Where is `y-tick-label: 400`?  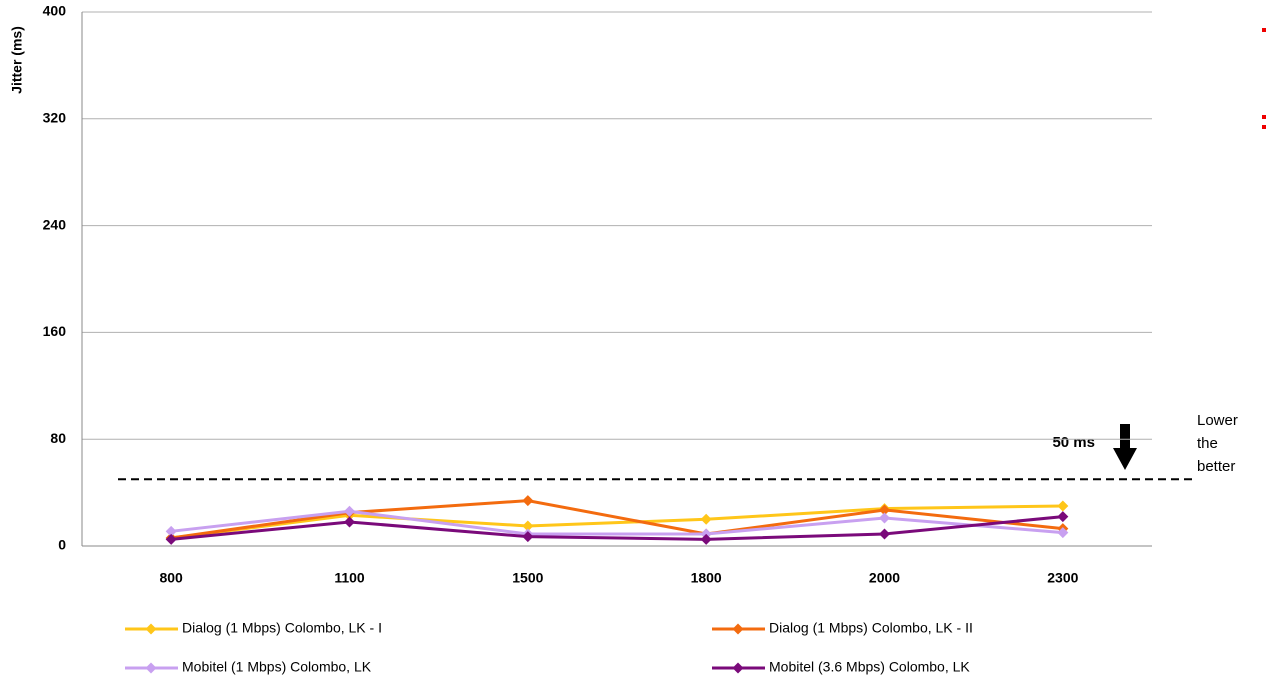
y-tick-label: 400 is located at coordinates (55, 11).